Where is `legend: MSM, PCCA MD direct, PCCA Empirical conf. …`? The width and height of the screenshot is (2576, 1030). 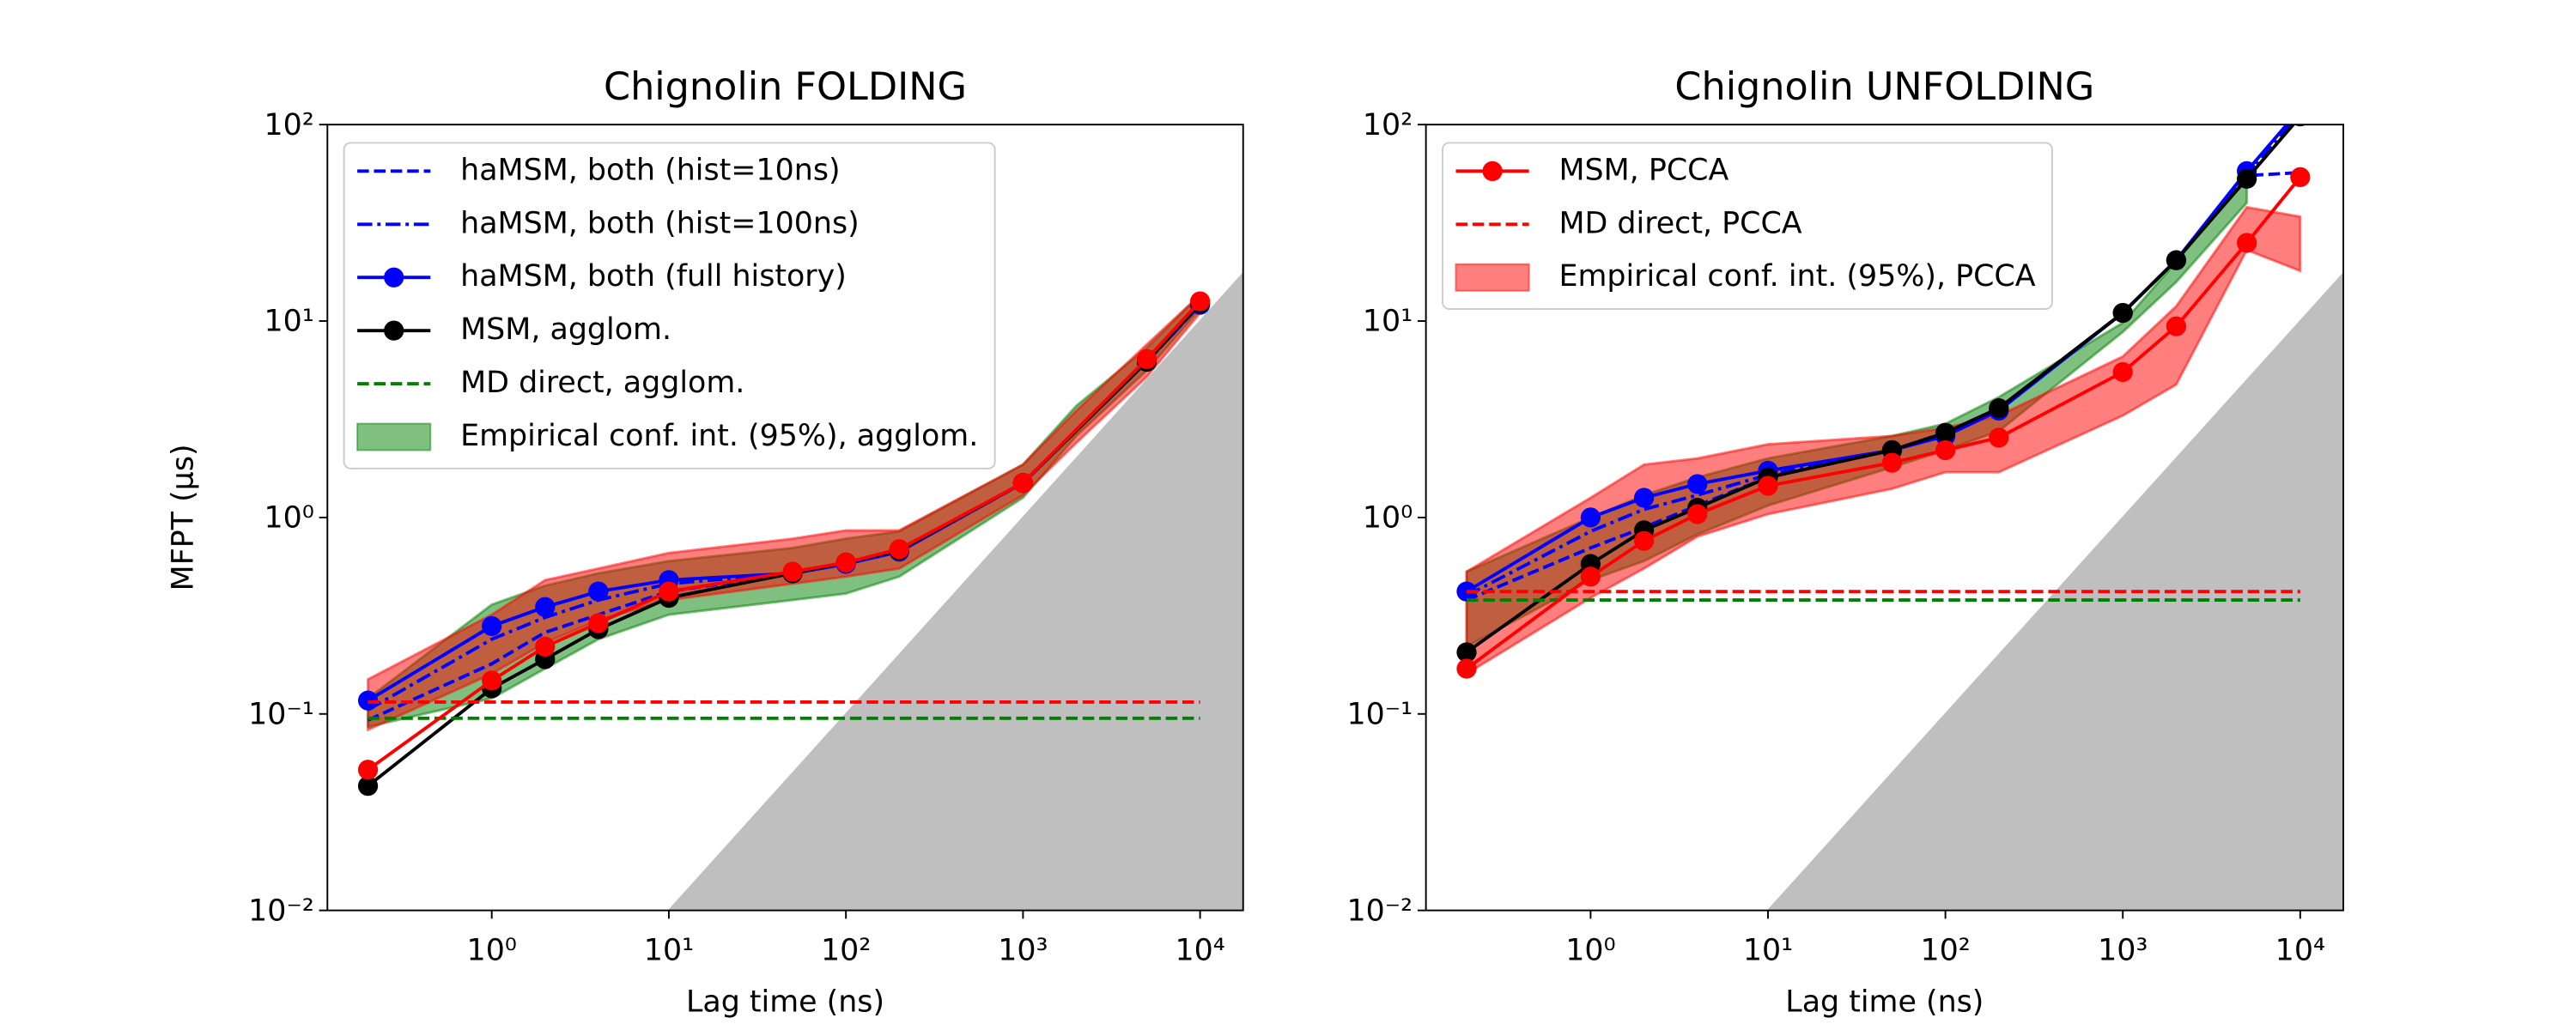 legend: MSM, PCCA MD direct, PCCA Empirical conf. … is located at coordinates (1748, 226).